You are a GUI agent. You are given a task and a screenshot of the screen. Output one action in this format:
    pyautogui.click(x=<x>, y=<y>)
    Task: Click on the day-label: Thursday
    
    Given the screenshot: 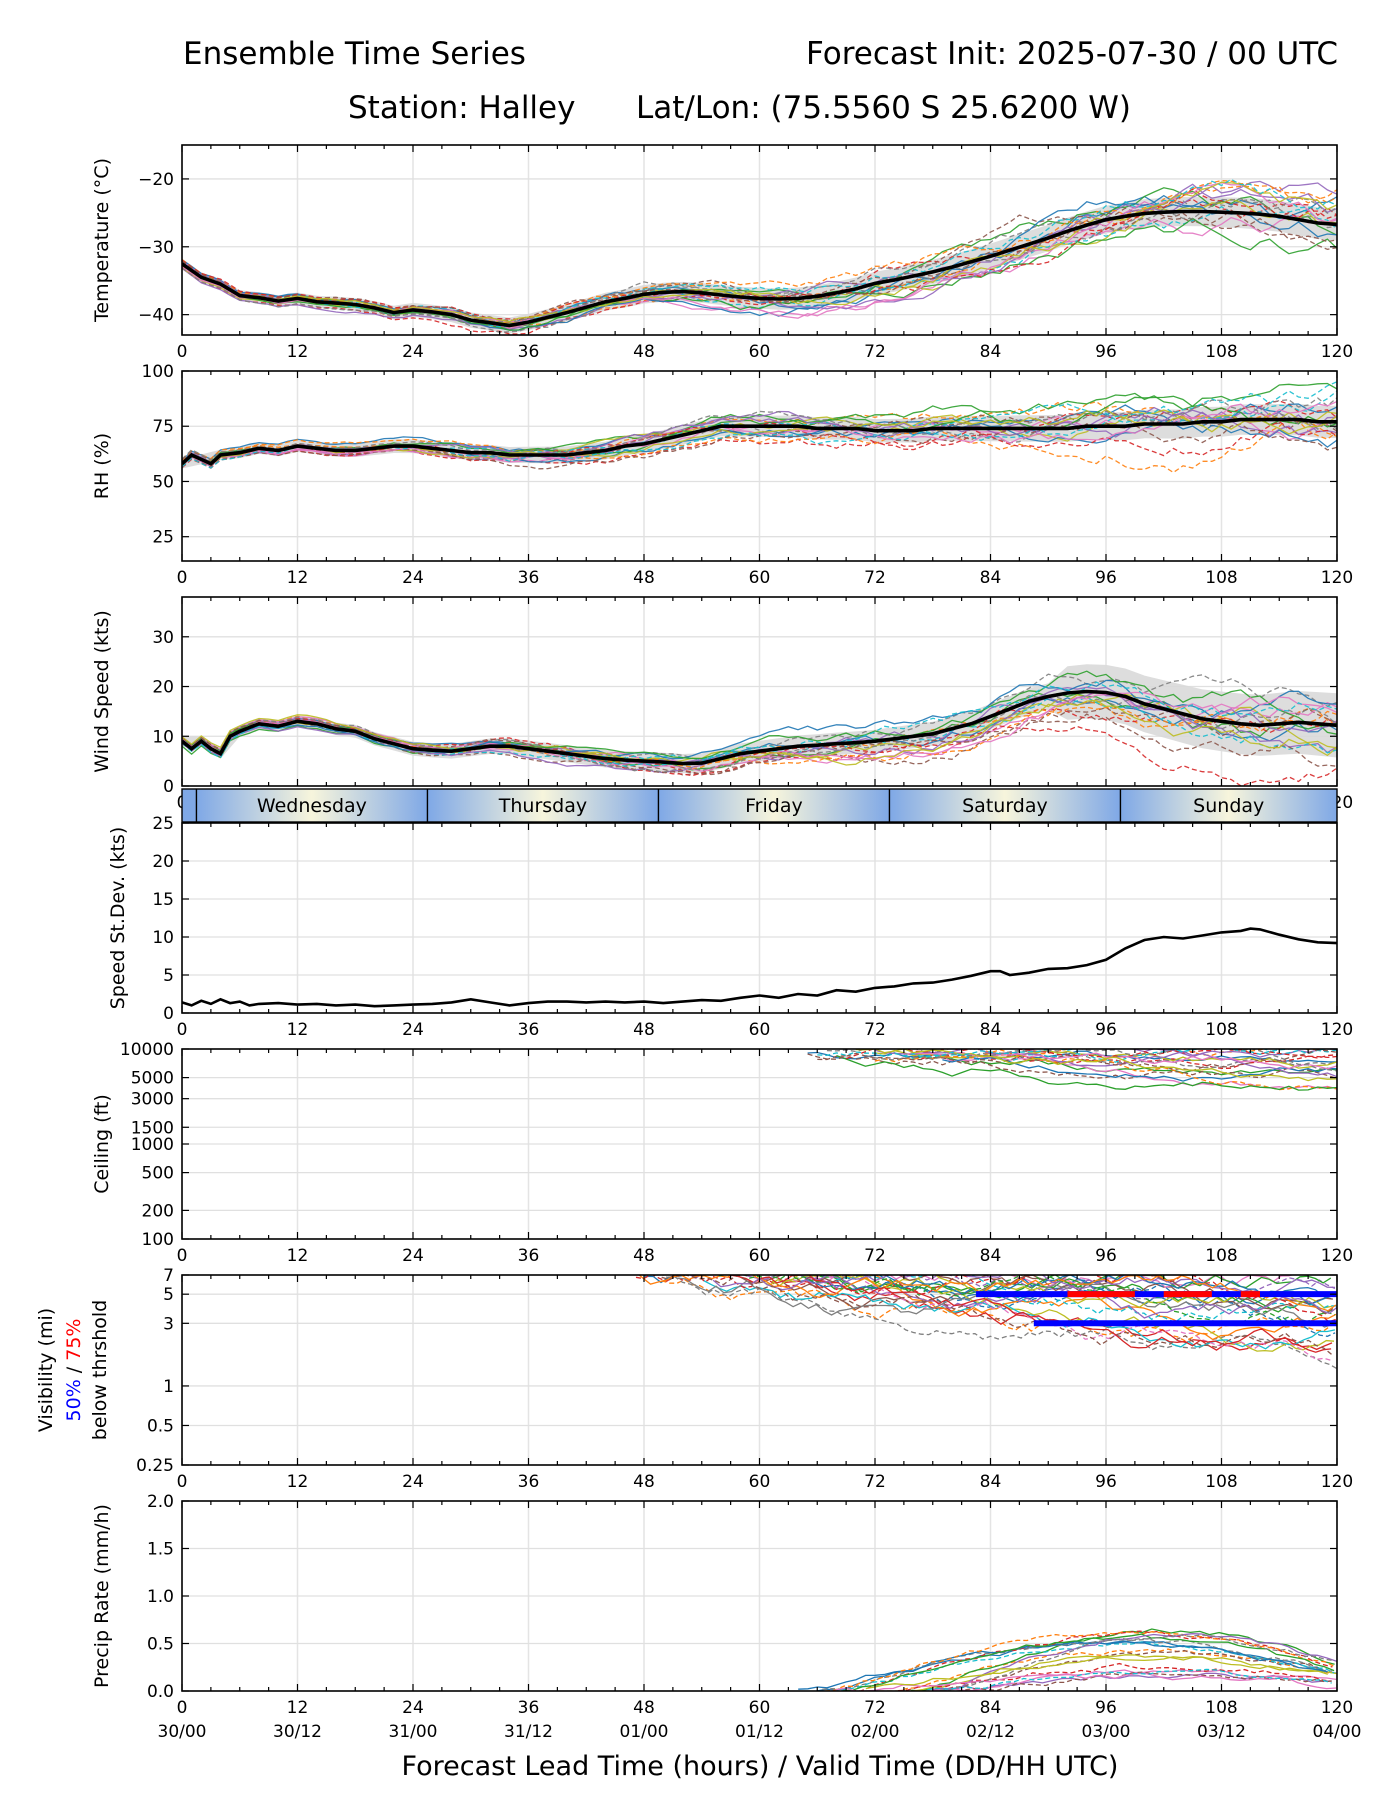 What is the action you would take?
    pyautogui.click(x=542, y=806)
    